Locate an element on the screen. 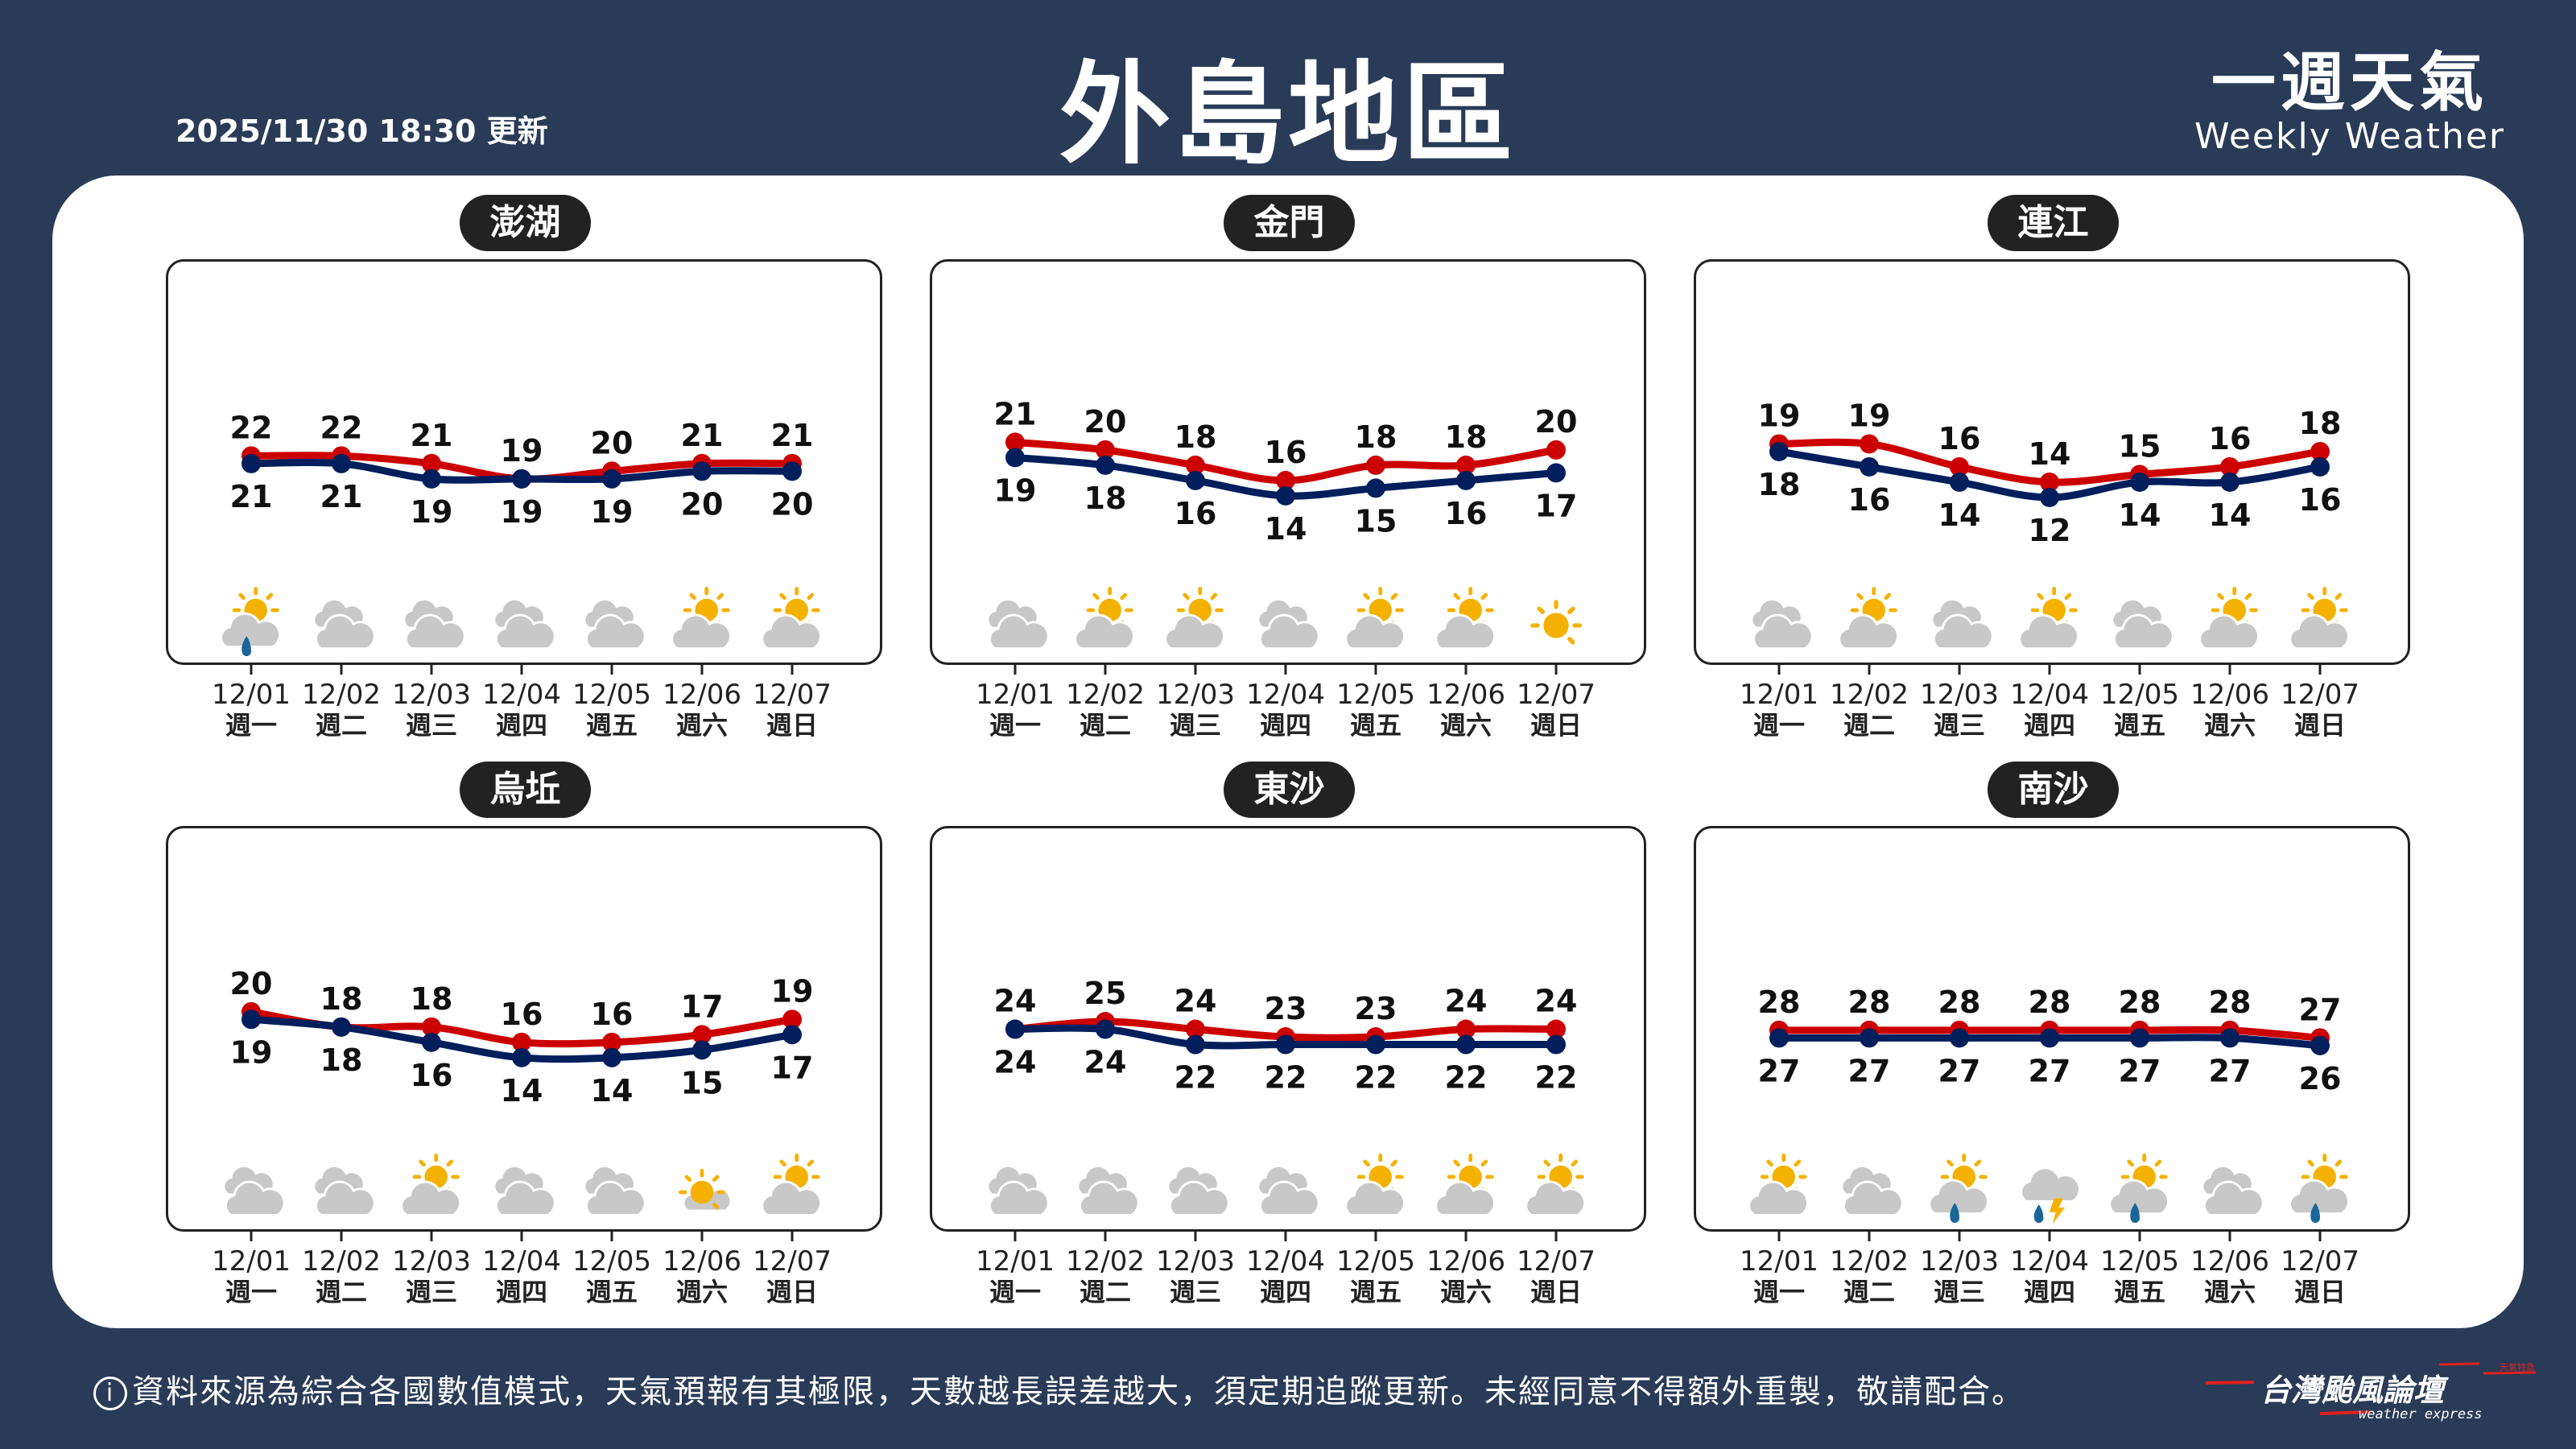 Image resolution: width=2576 pixels, height=1449 pixels. weekday-label: 週一 is located at coordinates (251, 725).